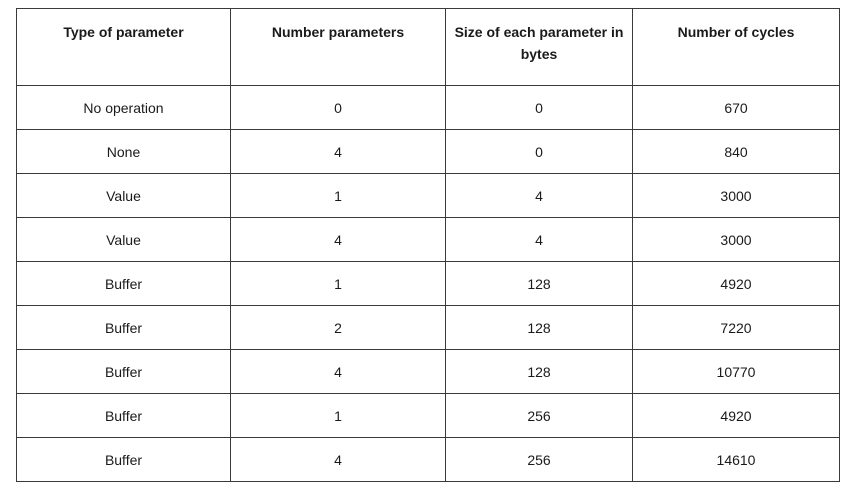  I want to click on table-row: Buffer 1 256 4920, so click(428, 415).